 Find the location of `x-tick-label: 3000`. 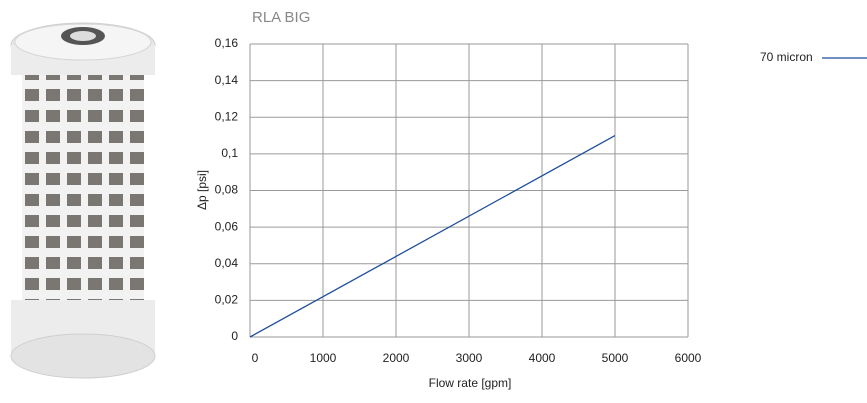

x-tick-label: 3000 is located at coordinates (469, 358).